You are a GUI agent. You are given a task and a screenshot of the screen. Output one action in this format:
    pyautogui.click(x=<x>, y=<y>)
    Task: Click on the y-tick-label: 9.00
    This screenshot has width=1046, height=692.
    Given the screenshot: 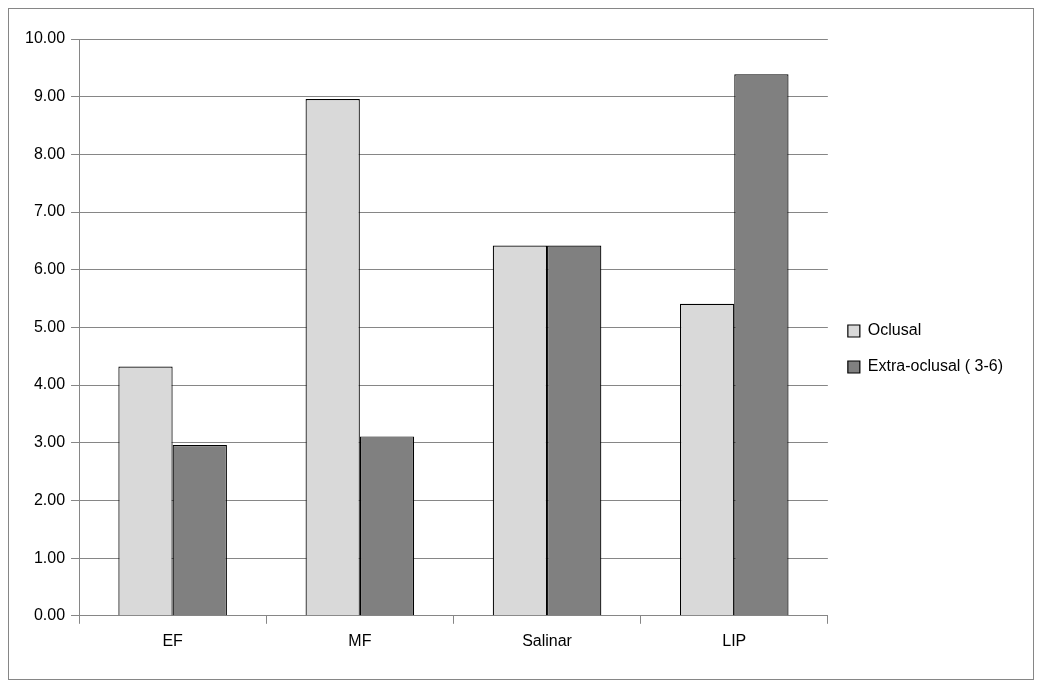 What is the action you would take?
    pyautogui.click(x=49, y=96)
    